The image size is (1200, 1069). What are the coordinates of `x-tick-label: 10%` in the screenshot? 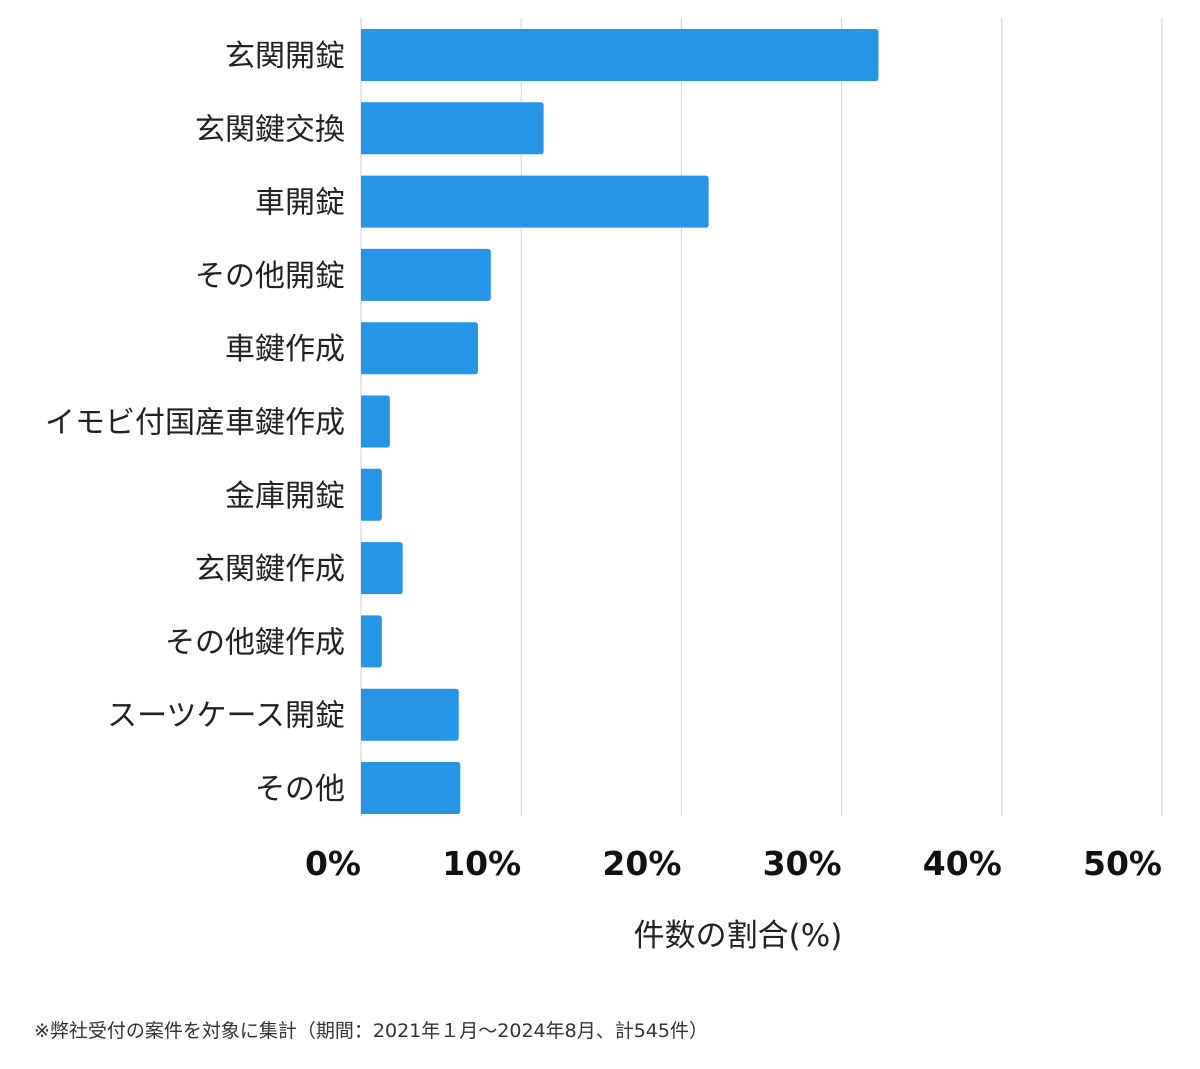 It's located at (481, 863).